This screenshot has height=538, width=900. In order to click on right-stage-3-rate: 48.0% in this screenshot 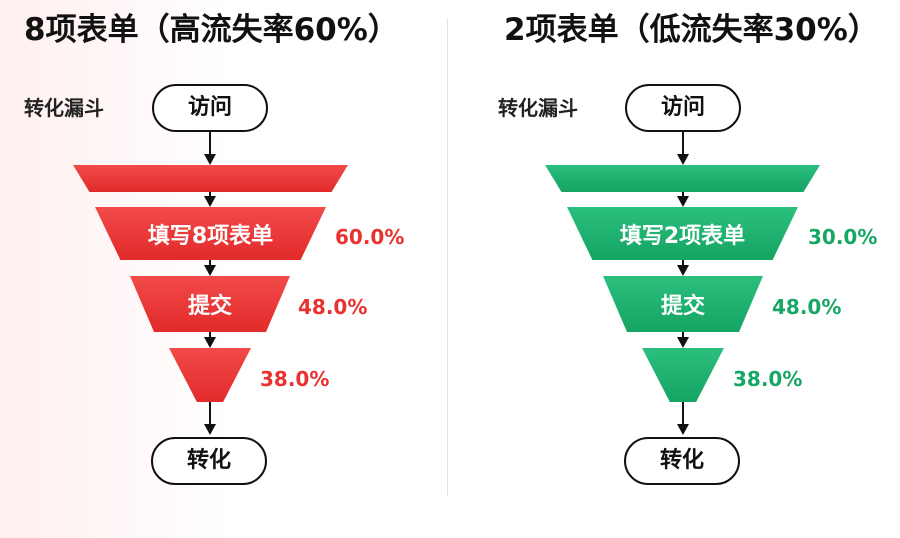, I will do `click(807, 307)`.